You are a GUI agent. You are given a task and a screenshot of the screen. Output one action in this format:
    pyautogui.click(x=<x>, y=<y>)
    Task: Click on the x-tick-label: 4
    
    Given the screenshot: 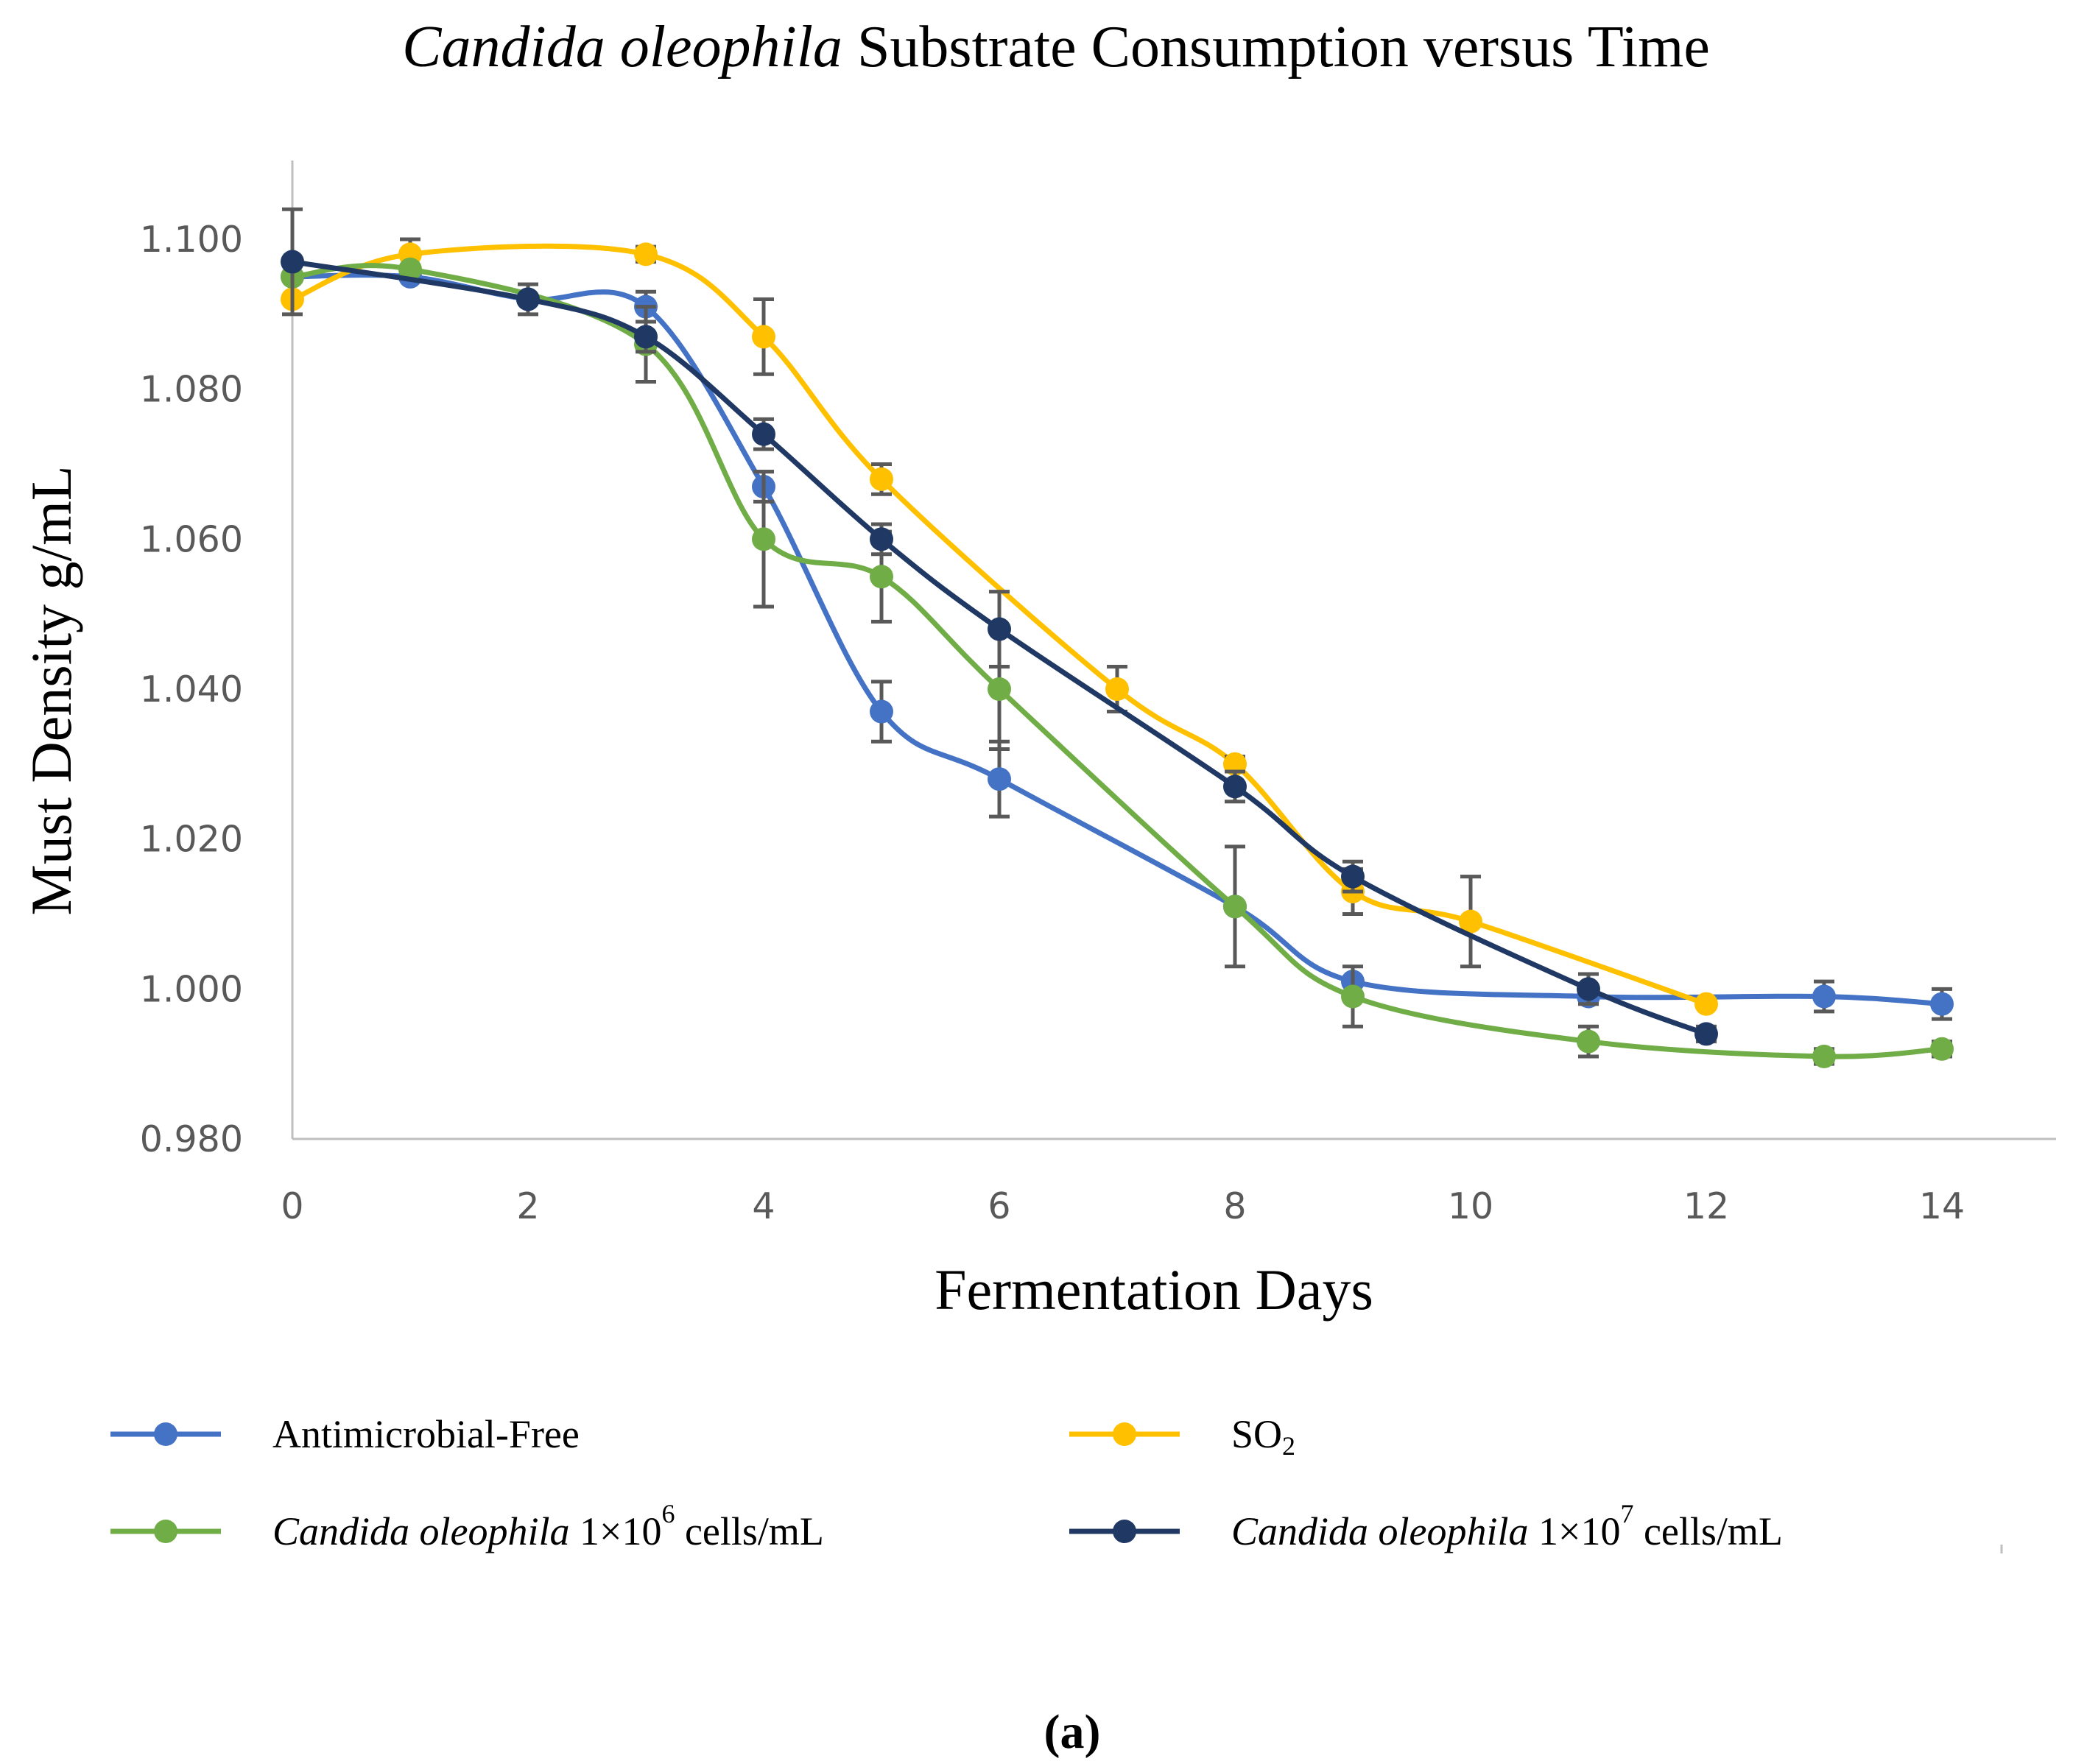 What is the action you would take?
    pyautogui.click(x=763, y=1206)
    